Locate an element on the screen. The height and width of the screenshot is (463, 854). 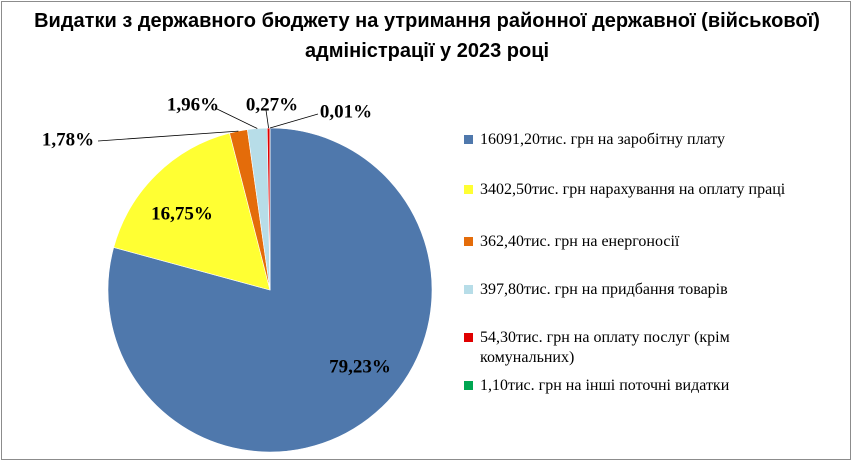
legend-label: 1,10тис. грн на інші поточні видатки is located at coordinates (605, 385).